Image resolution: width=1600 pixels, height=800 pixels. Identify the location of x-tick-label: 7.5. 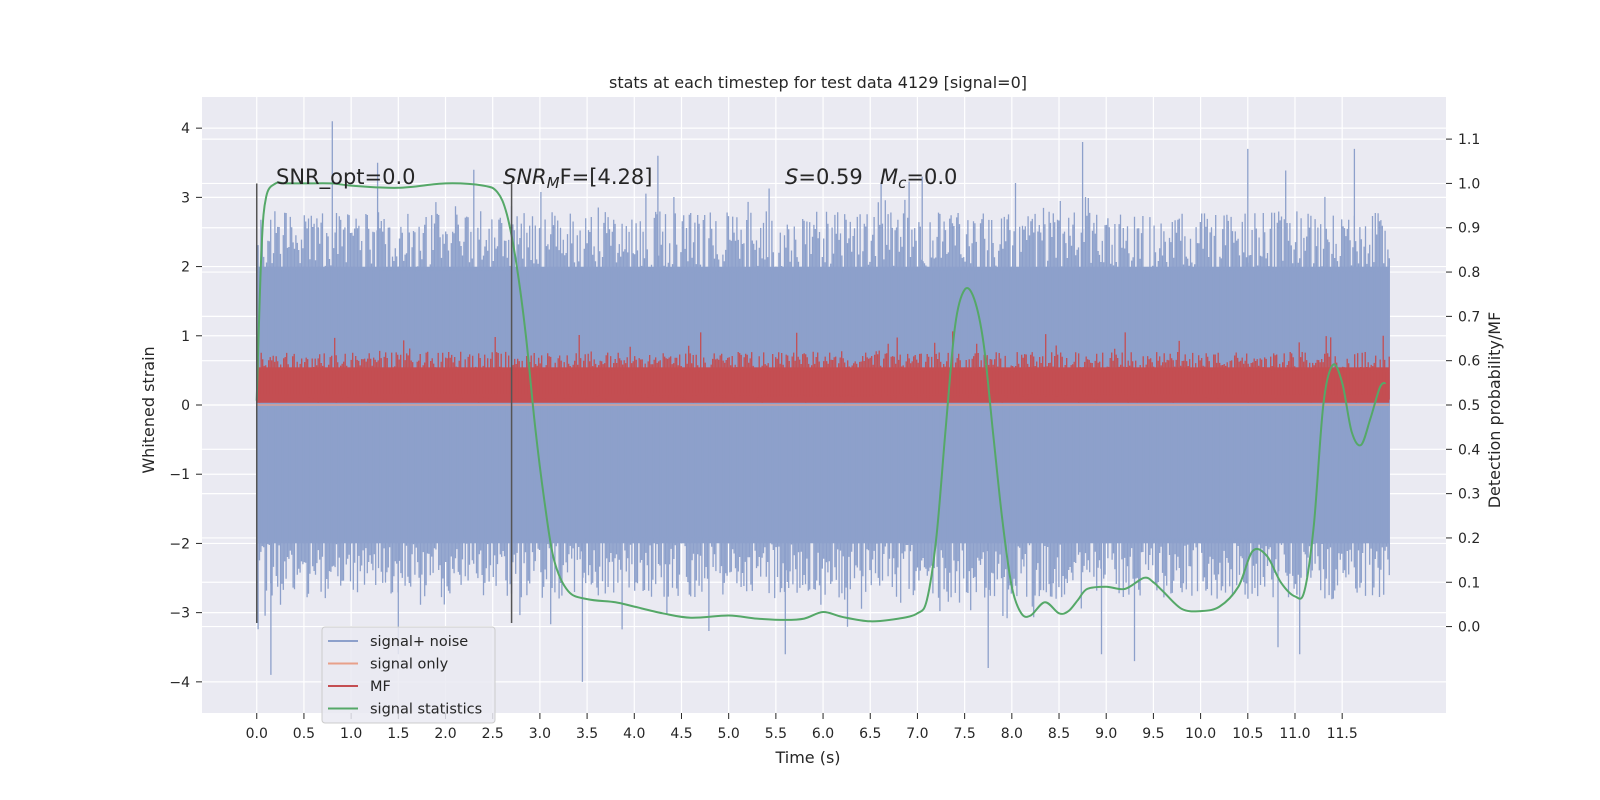
(965, 734).